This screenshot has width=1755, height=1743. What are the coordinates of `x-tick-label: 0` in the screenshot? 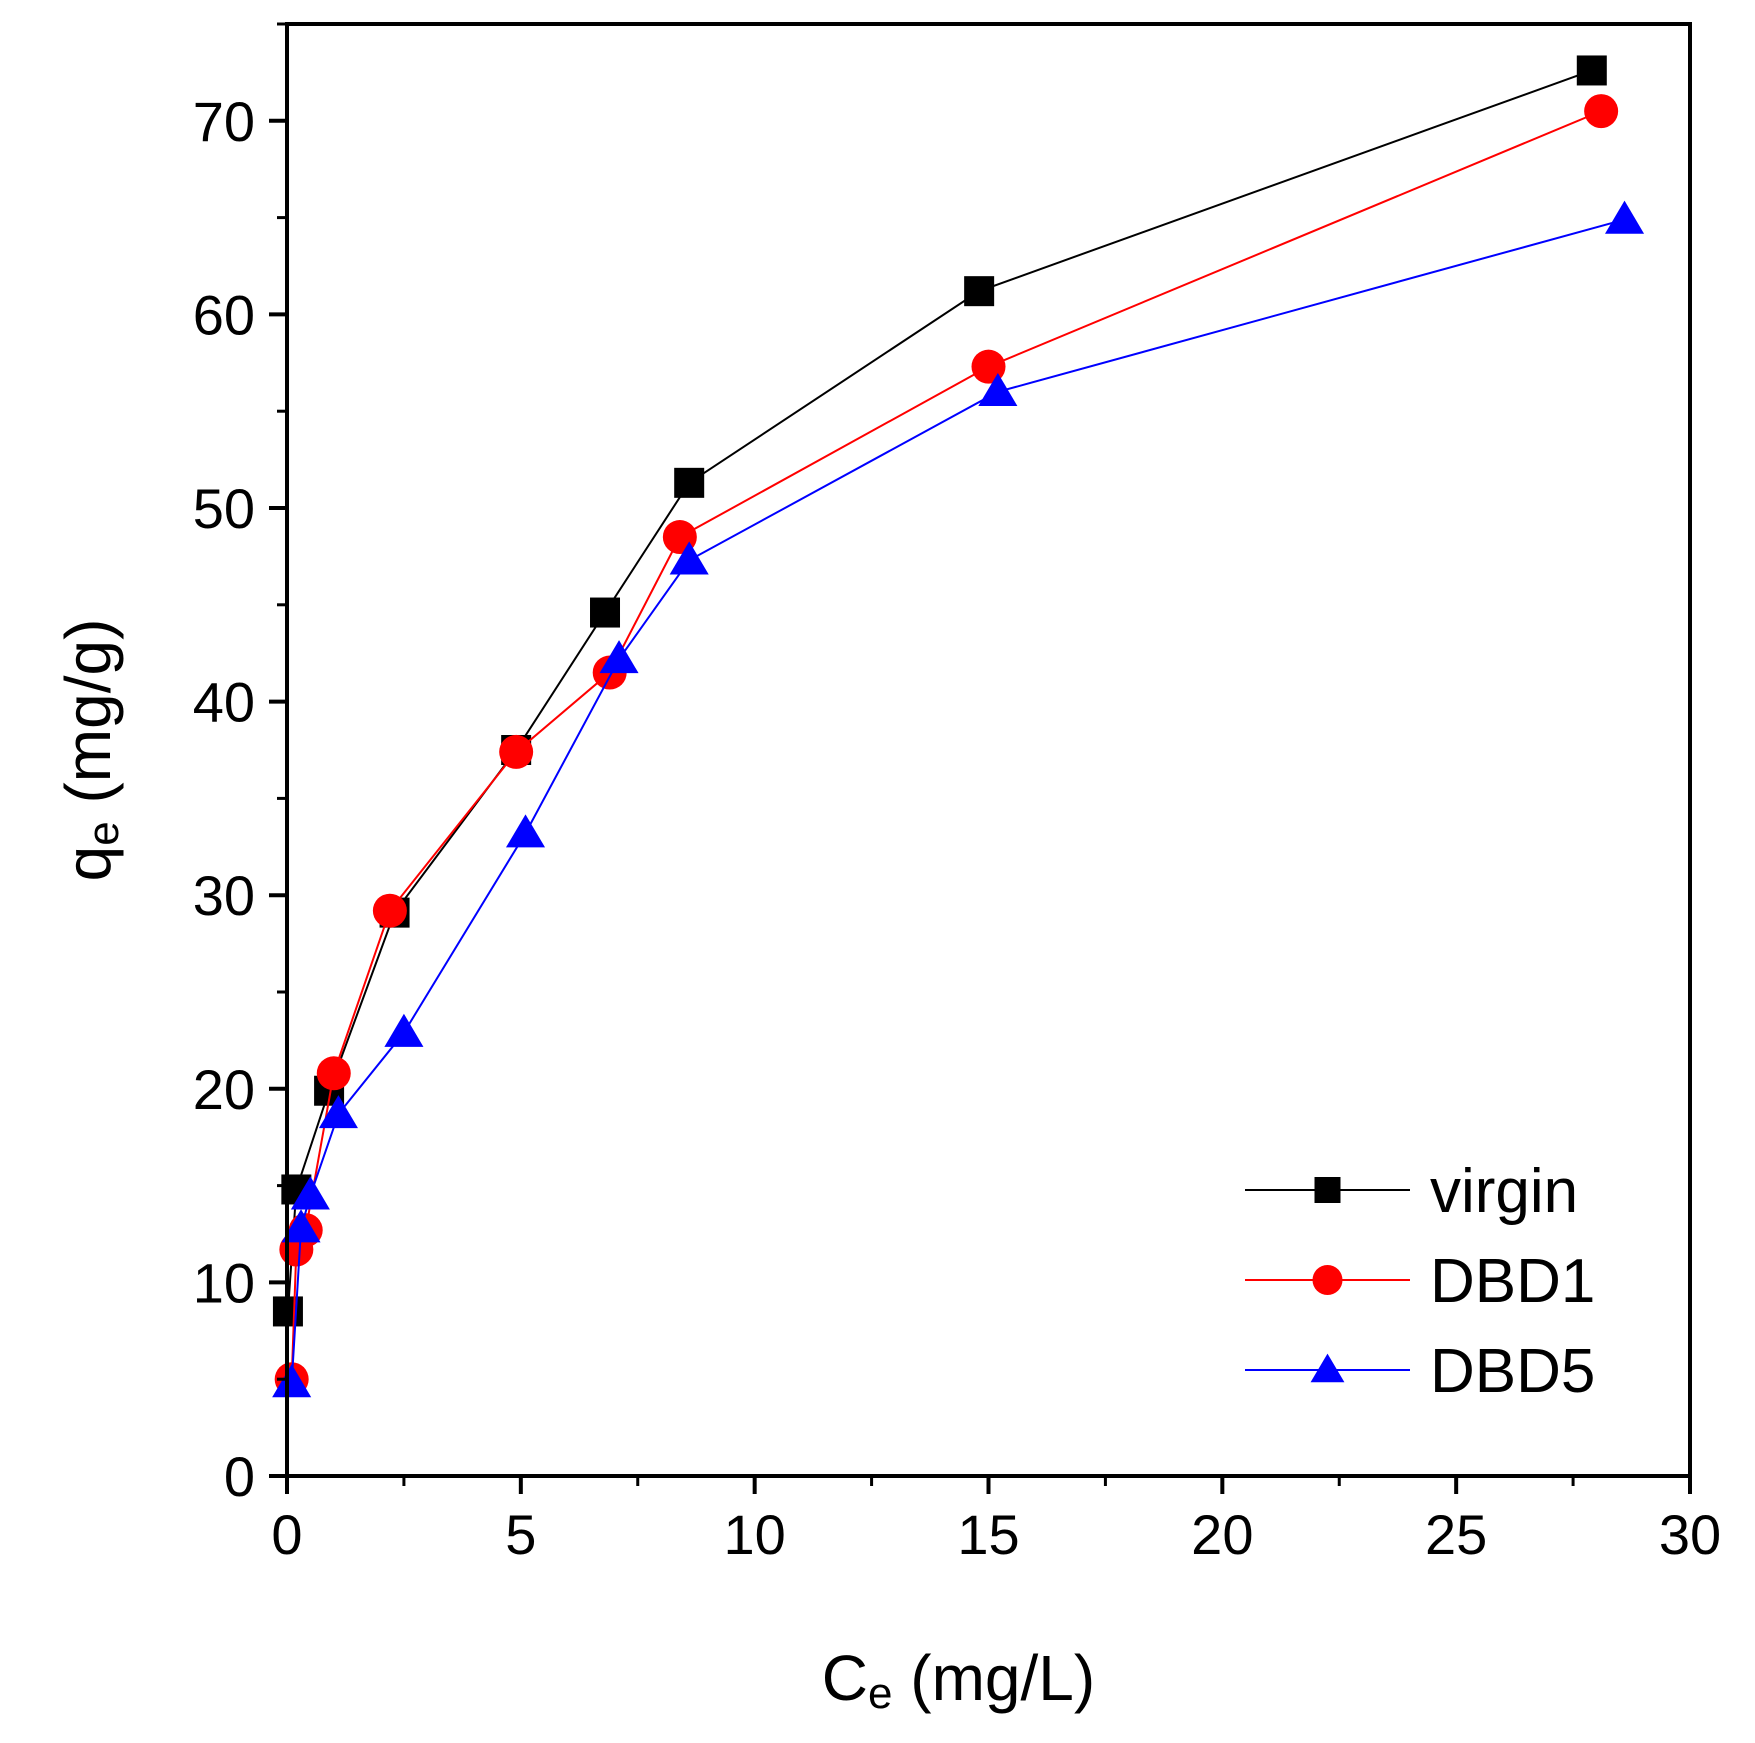 It's located at (286, 1534).